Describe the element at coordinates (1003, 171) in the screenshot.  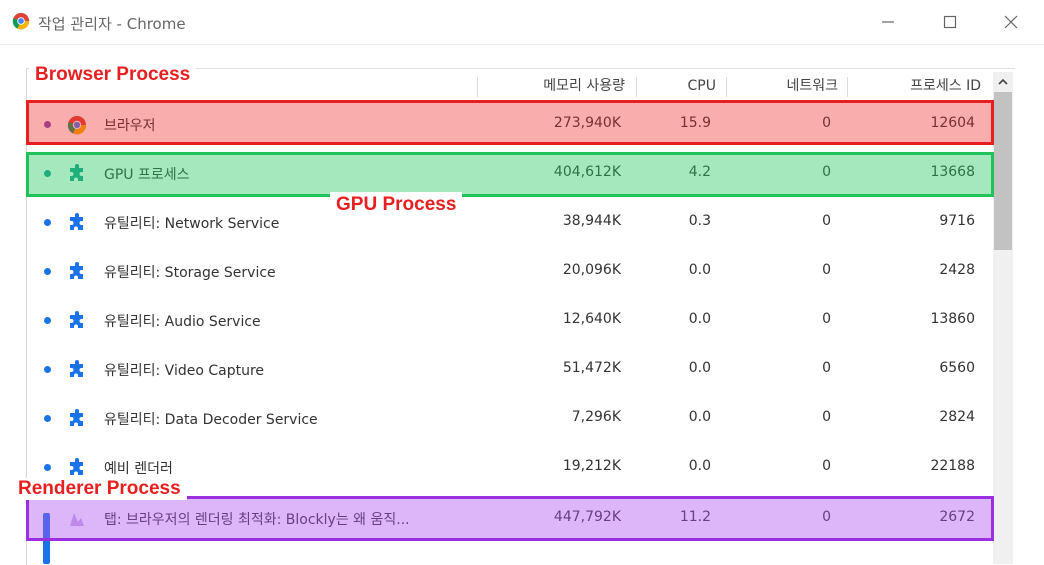
I see `scroll-thumb` at that location.